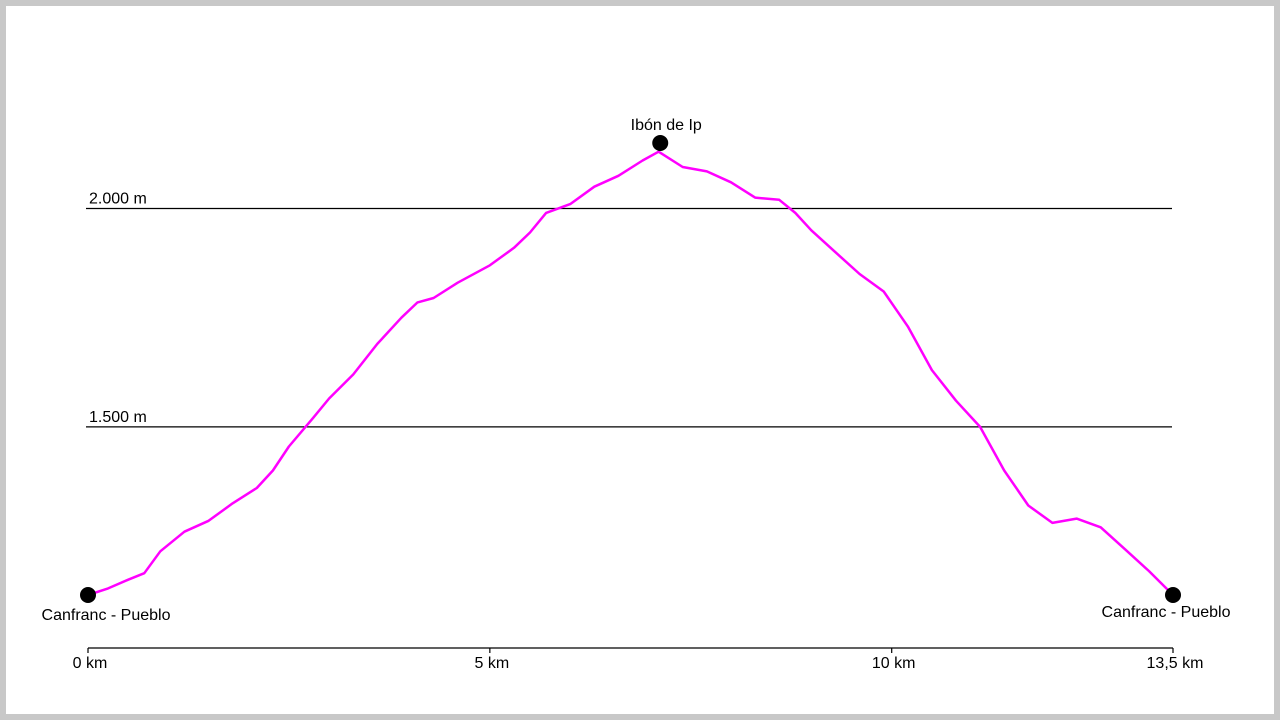 The width and height of the screenshot is (1280, 720). Describe the element at coordinates (118, 199) in the screenshot. I see `reference-line-label-1: 2.000 m` at that location.